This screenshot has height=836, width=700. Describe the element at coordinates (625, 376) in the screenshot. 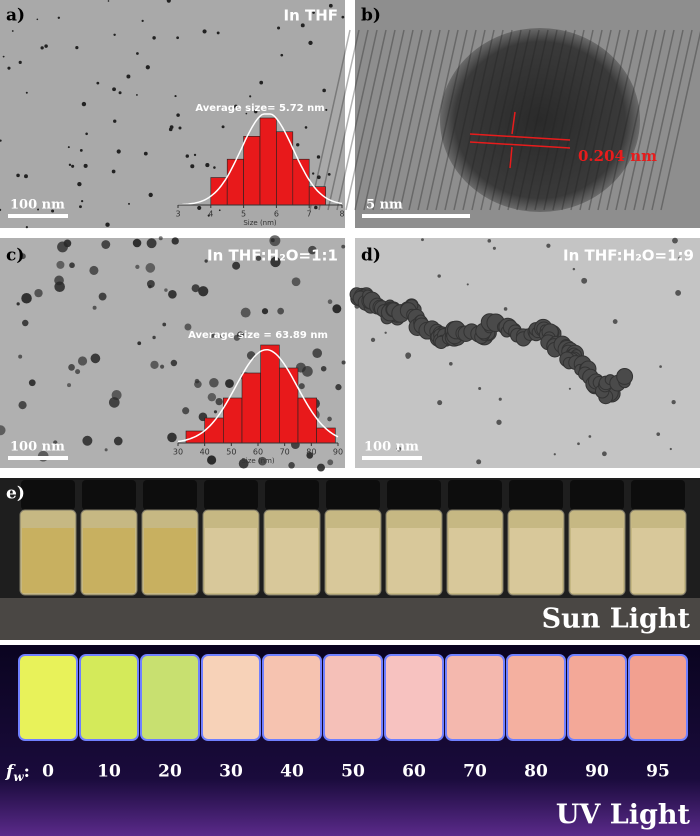

I see `aggregate` at that location.